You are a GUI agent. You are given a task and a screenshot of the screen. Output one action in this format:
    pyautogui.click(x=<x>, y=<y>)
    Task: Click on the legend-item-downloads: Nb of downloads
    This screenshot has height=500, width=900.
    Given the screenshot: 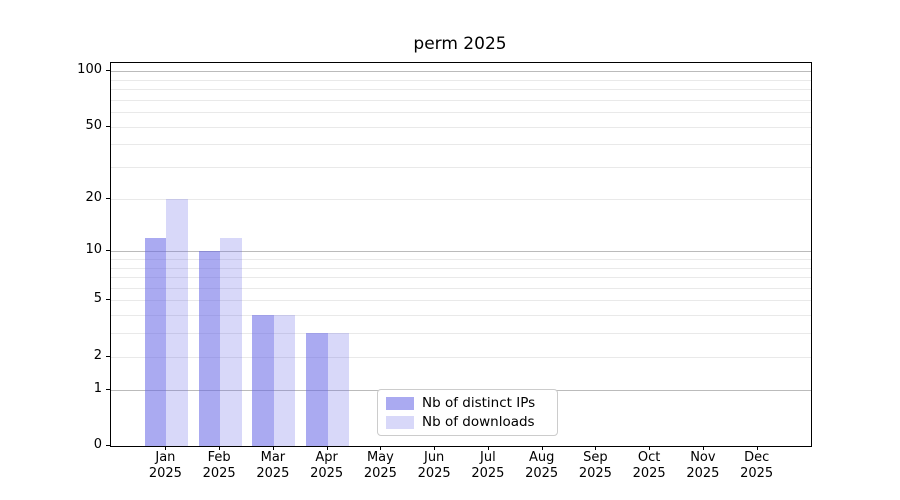 What is the action you would take?
    pyautogui.click(x=467, y=421)
    